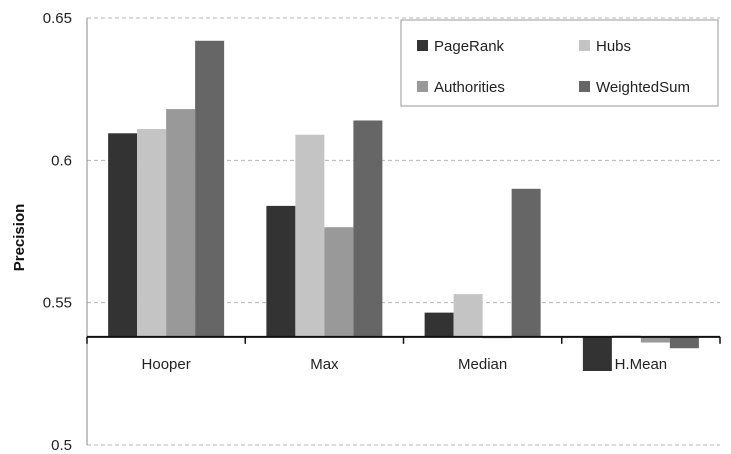 Image resolution: width=731 pixels, height=454 pixels. I want to click on legend-label-hubs: Hubs, so click(613, 46).